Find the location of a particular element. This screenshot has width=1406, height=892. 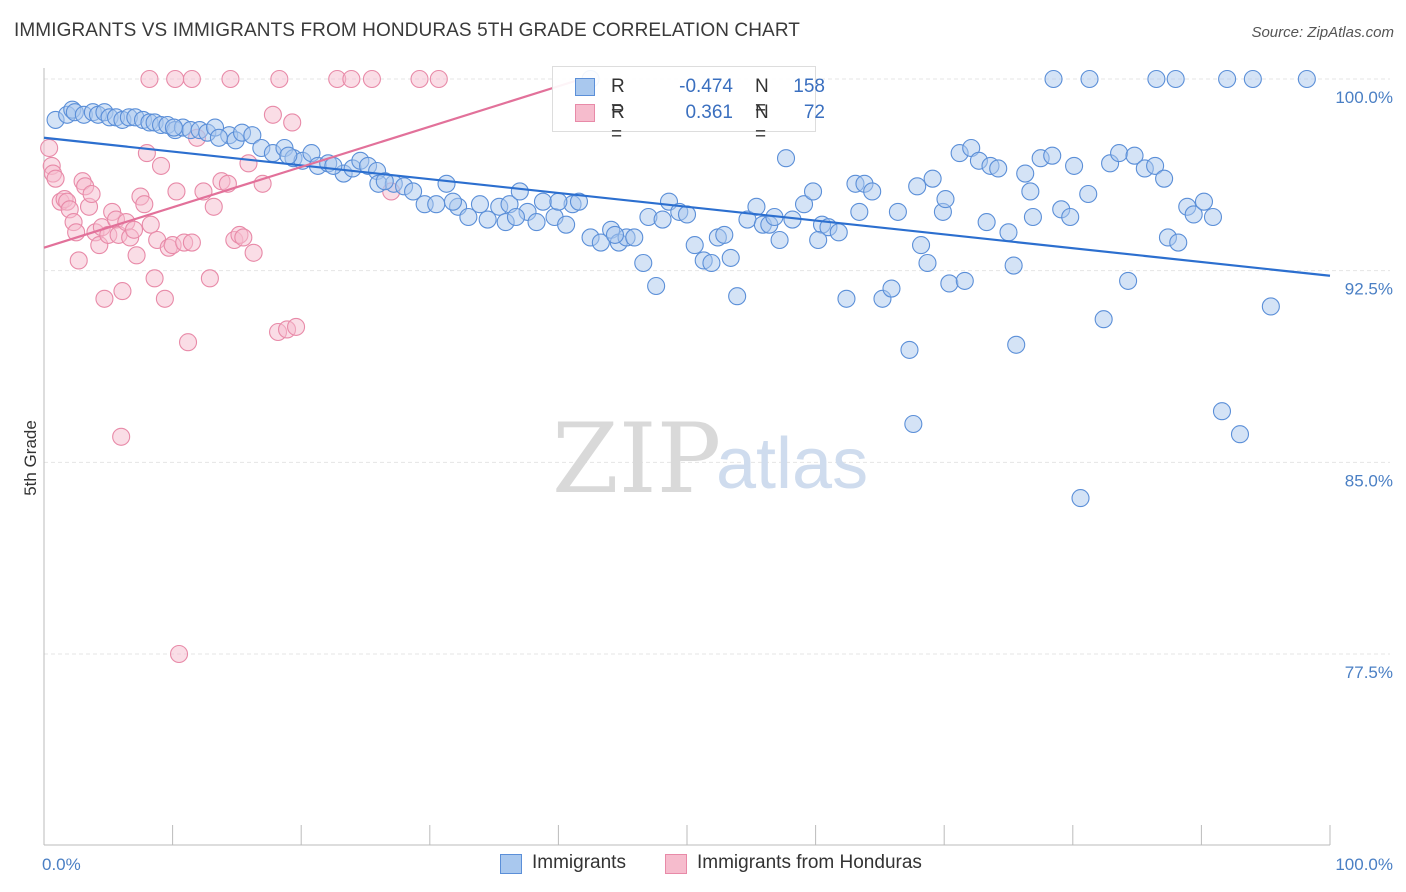

y-tick-label: 85.0% is located at coordinates (1369, 480).